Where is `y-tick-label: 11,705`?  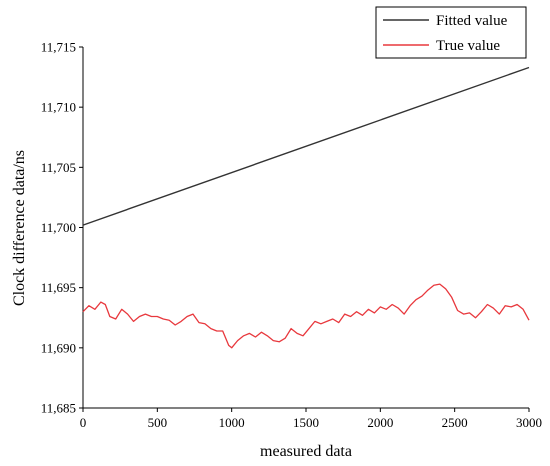
y-tick-label: 11,705 is located at coordinates (58, 167).